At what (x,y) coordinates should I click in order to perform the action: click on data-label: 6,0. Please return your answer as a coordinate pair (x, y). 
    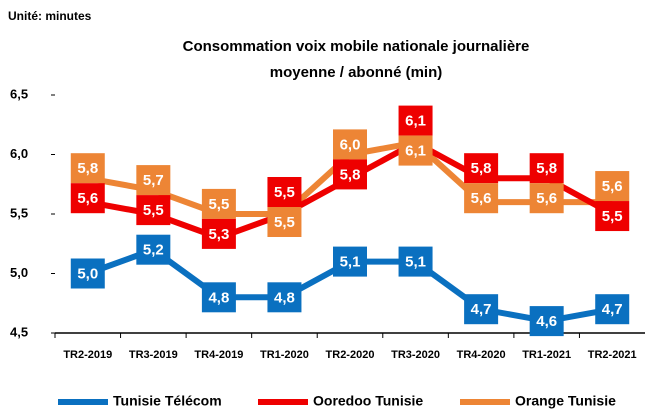
    Looking at the image, I should click on (350, 144).